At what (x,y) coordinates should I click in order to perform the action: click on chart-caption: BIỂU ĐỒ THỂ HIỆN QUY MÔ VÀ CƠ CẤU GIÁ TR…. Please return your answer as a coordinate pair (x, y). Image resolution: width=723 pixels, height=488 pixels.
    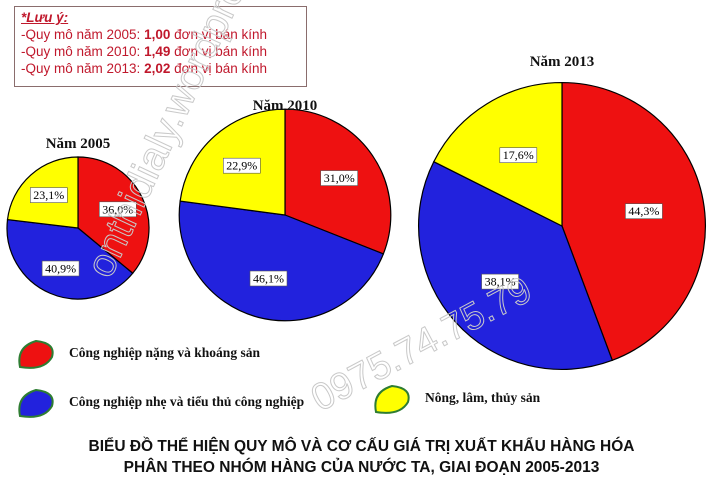
    Looking at the image, I should click on (361, 457).